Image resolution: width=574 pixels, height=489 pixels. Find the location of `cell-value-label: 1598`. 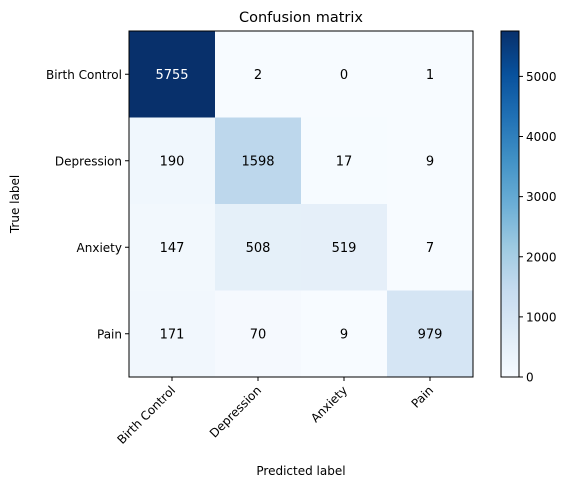

cell-value-label: 1598 is located at coordinates (257, 161).